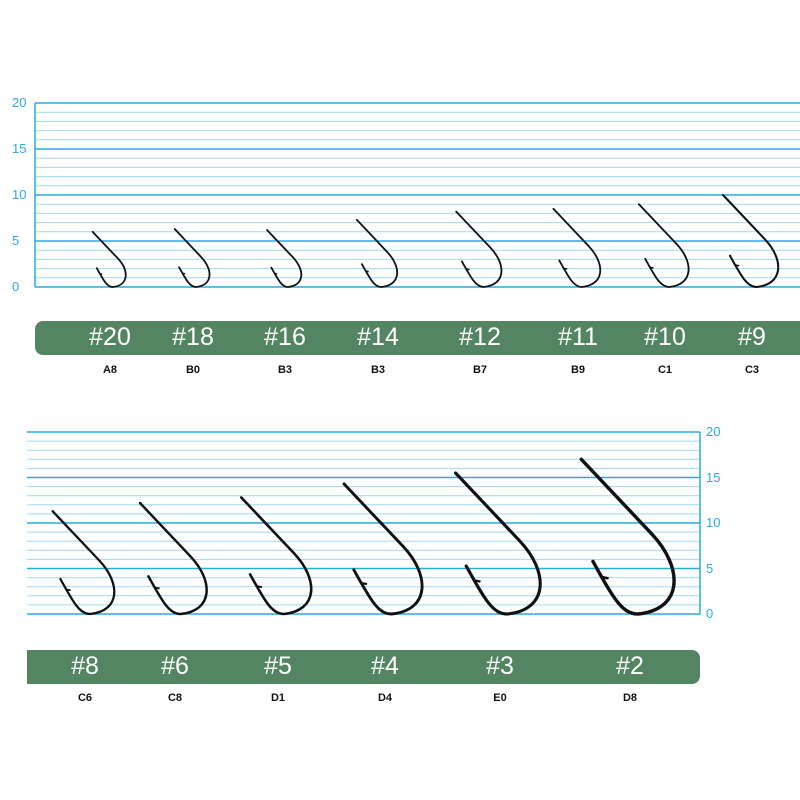  I want to click on hook-size-label: #11, so click(578, 337).